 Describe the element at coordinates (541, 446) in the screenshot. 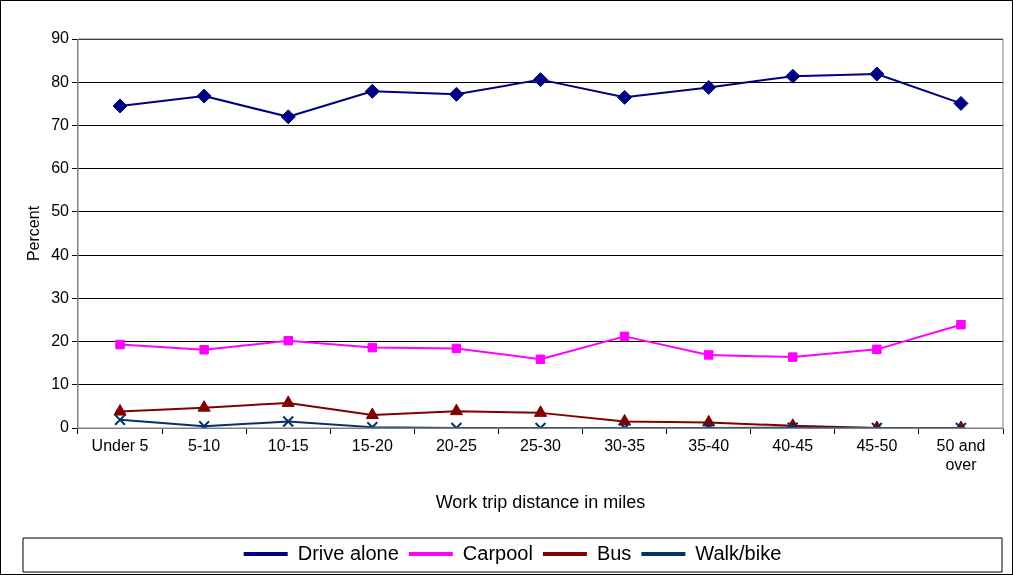

I see `x-tick-label: 25-30` at that location.